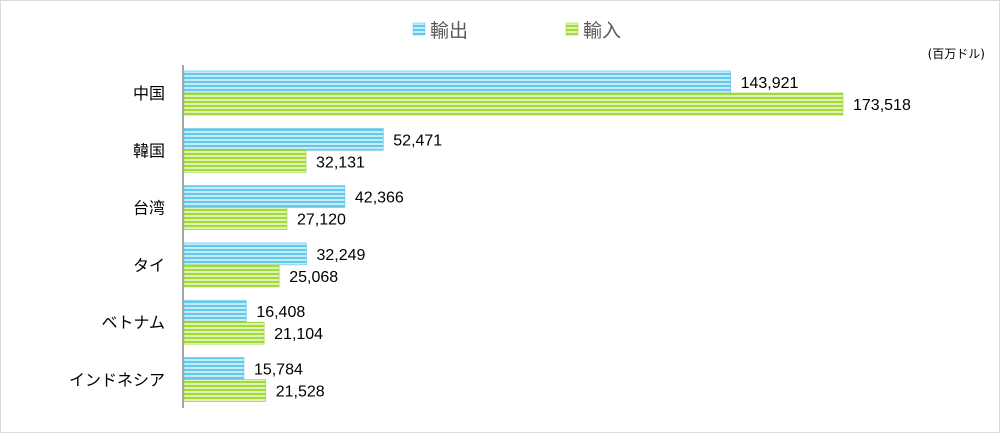 This screenshot has height=434, width=1000. What do you see at coordinates (149, 265) in the screenshot?
I see `category-label: タイ` at bounding box center [149, 265].